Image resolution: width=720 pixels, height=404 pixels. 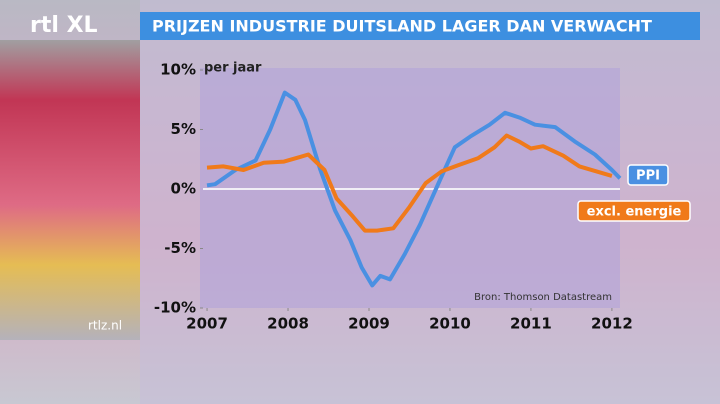 I want to click on x-tick-label: 2007, so click(x=207, y=324).